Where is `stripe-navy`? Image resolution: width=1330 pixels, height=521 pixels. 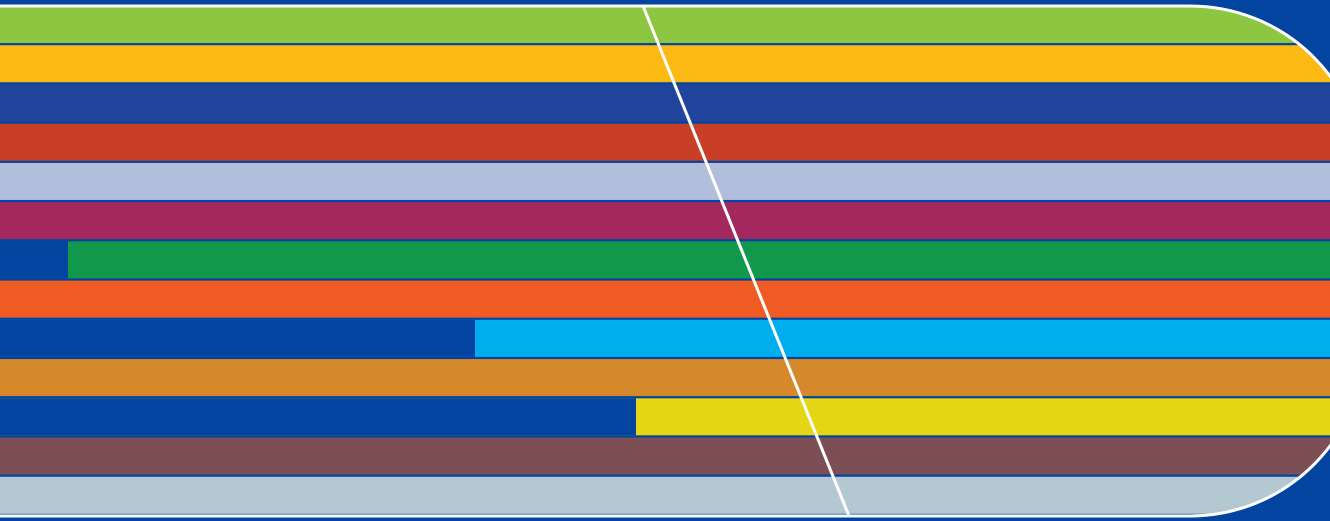
stripe-navy is located at coordinates (665, 103).